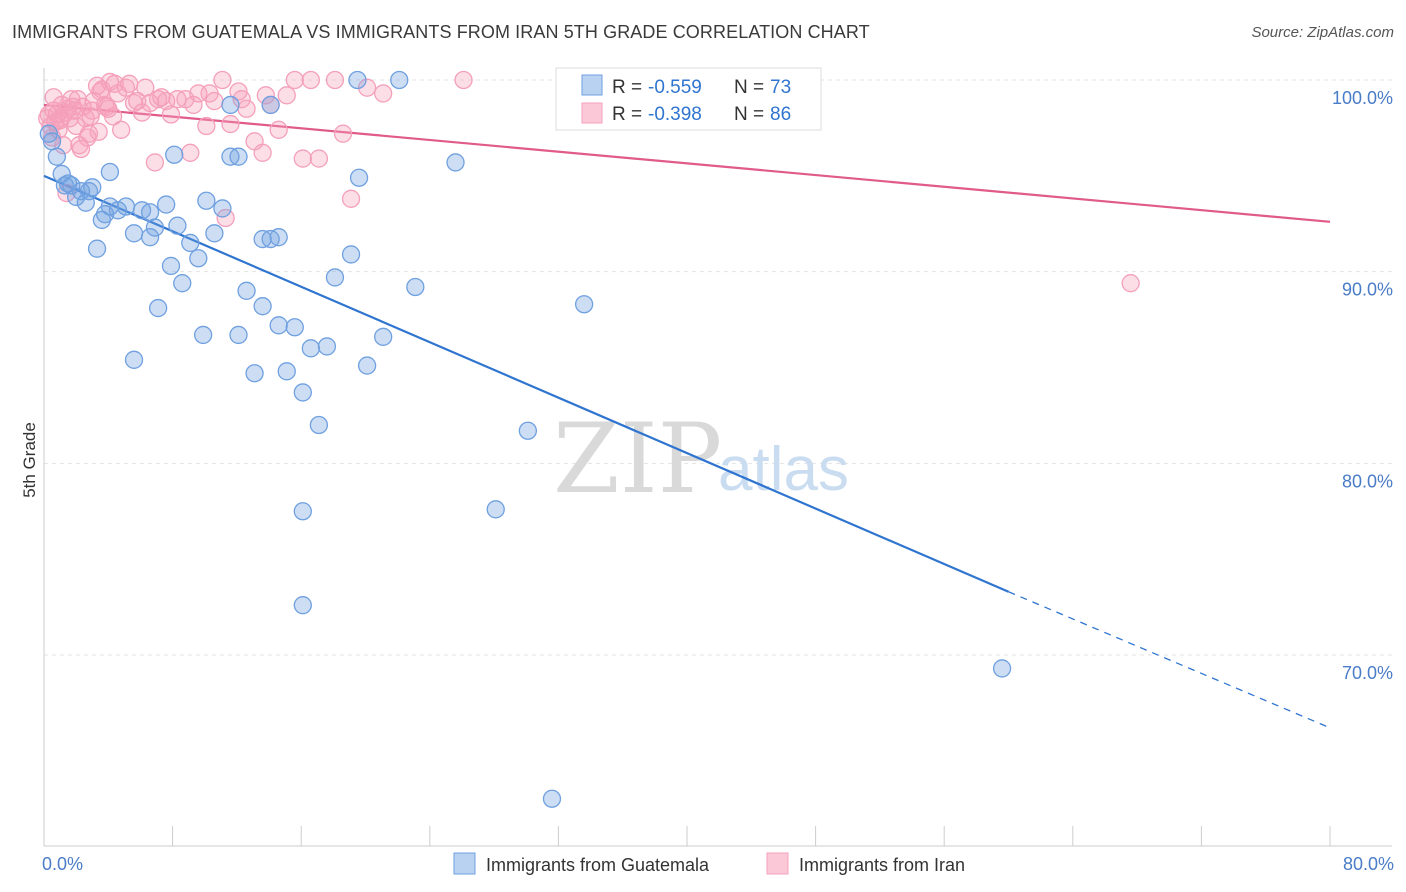 Image resolution: width=1406 pixels, height=892 pixels. I want to click on stats-swatch-iran, so click(592, 113).